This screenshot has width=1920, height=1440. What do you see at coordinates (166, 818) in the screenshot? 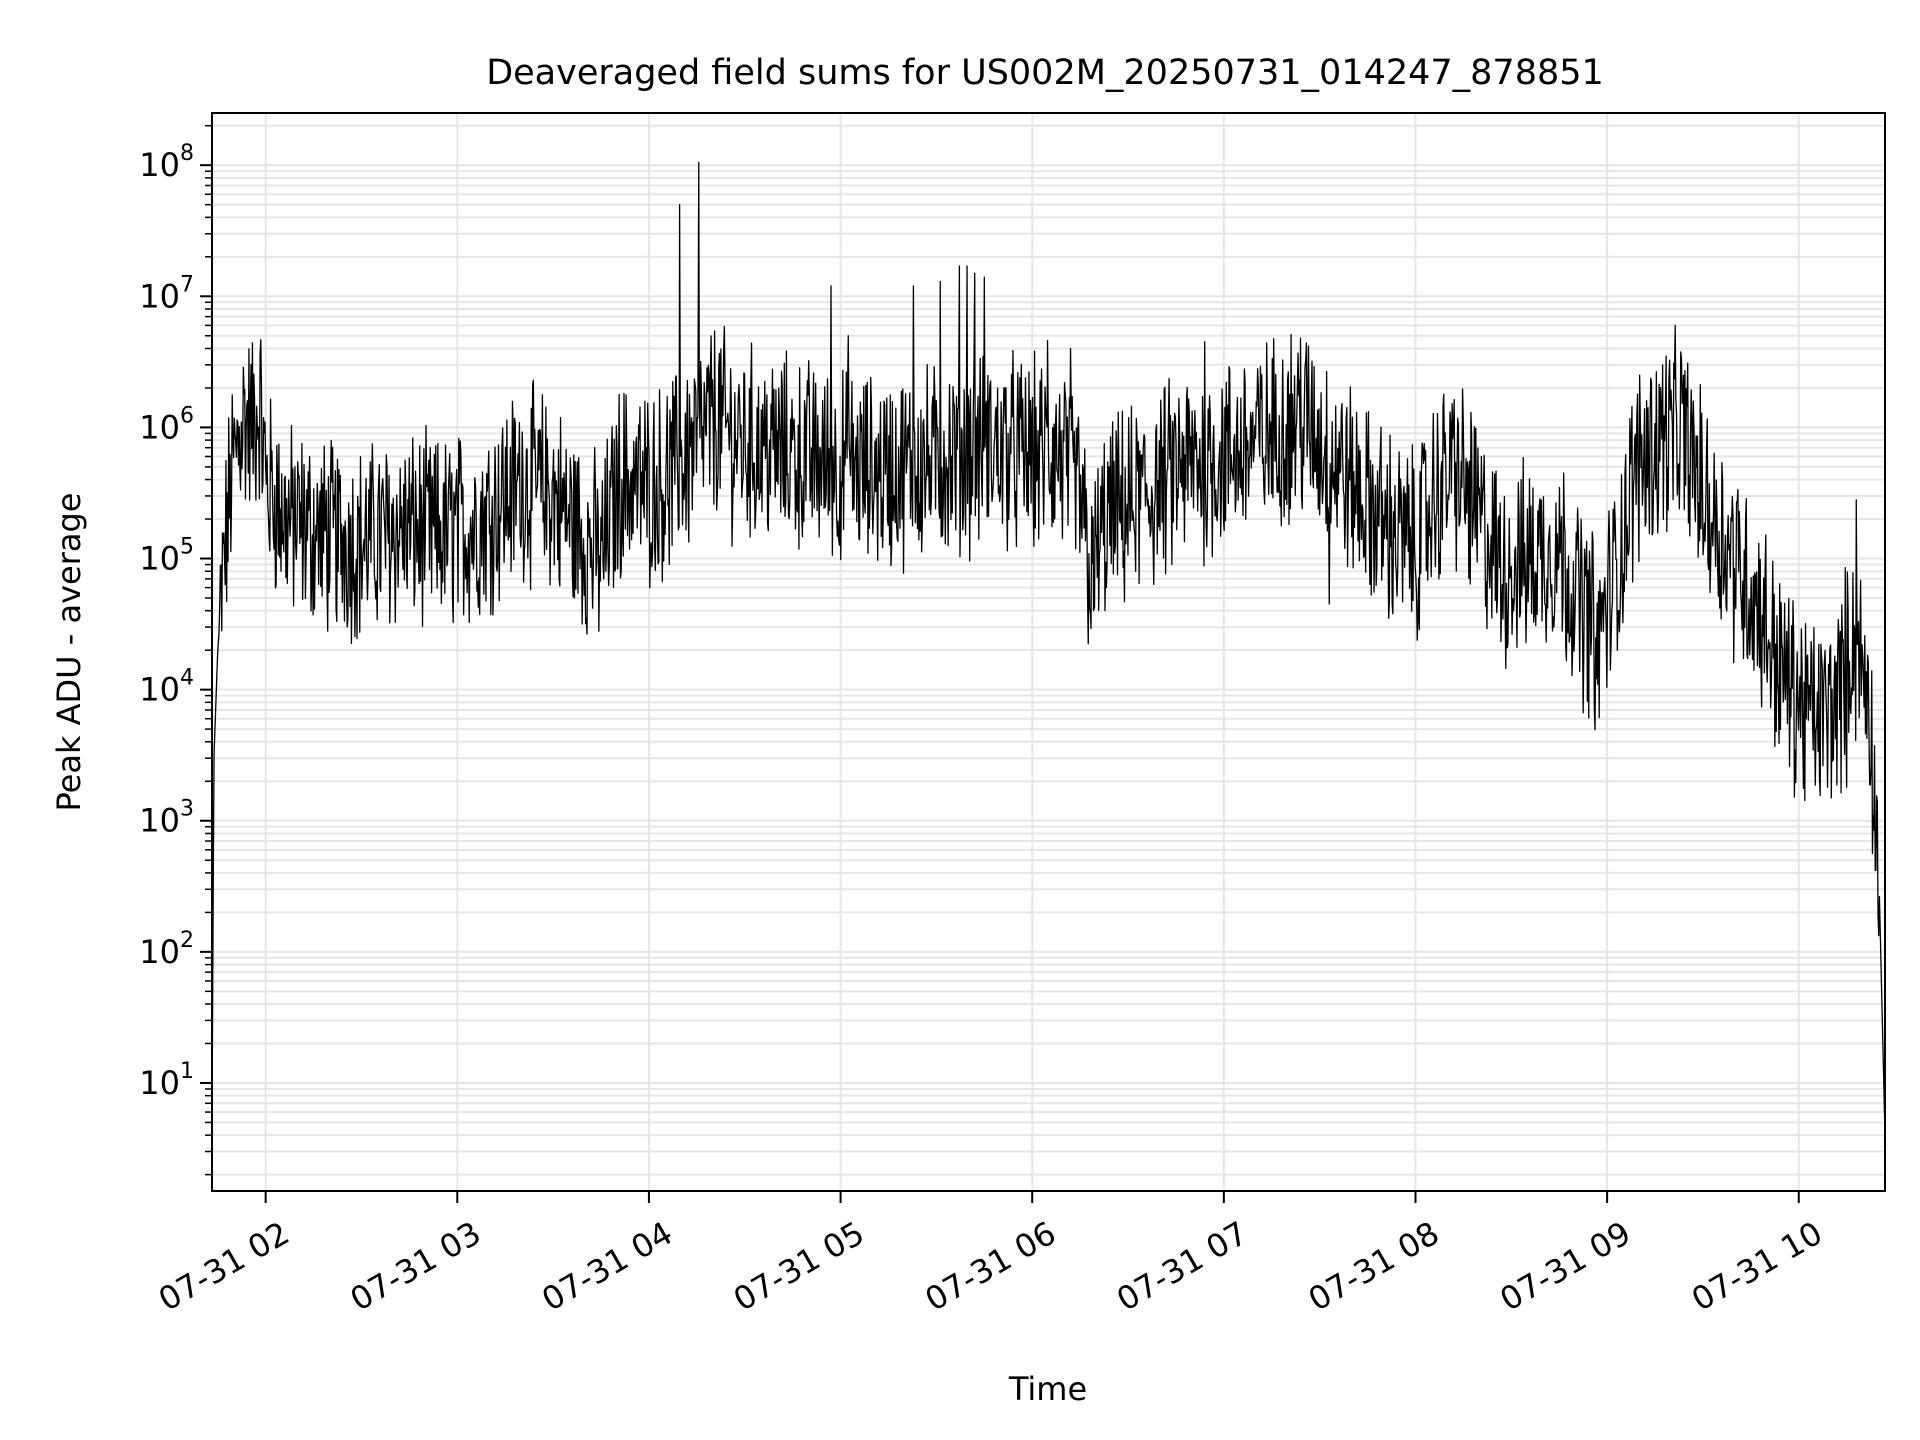
I see `y-tick-label: 10³` at bounding box center [166, 818].